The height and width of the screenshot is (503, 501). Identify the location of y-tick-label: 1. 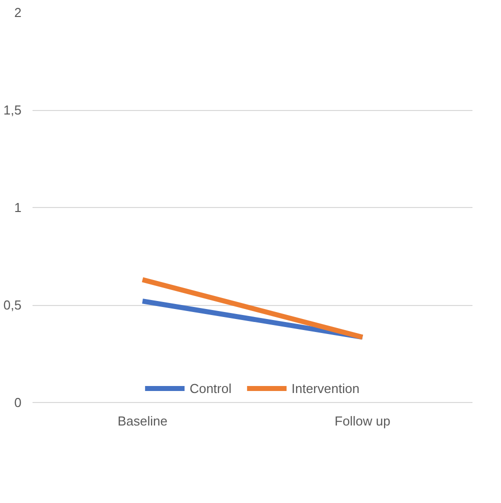
(18, 207).